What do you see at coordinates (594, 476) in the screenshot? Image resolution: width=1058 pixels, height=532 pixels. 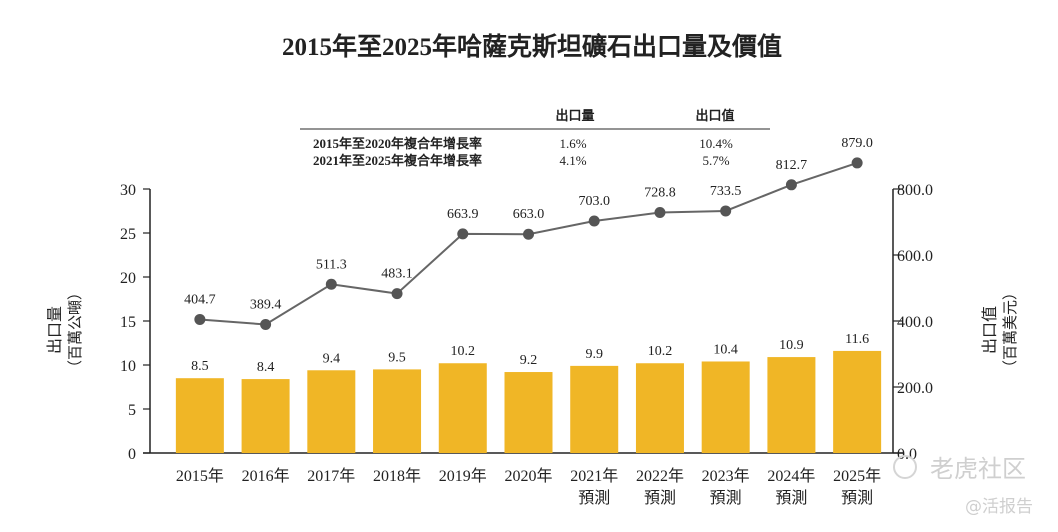 I see `x-tick-label: 2021年` at bounding box center [594, 476].